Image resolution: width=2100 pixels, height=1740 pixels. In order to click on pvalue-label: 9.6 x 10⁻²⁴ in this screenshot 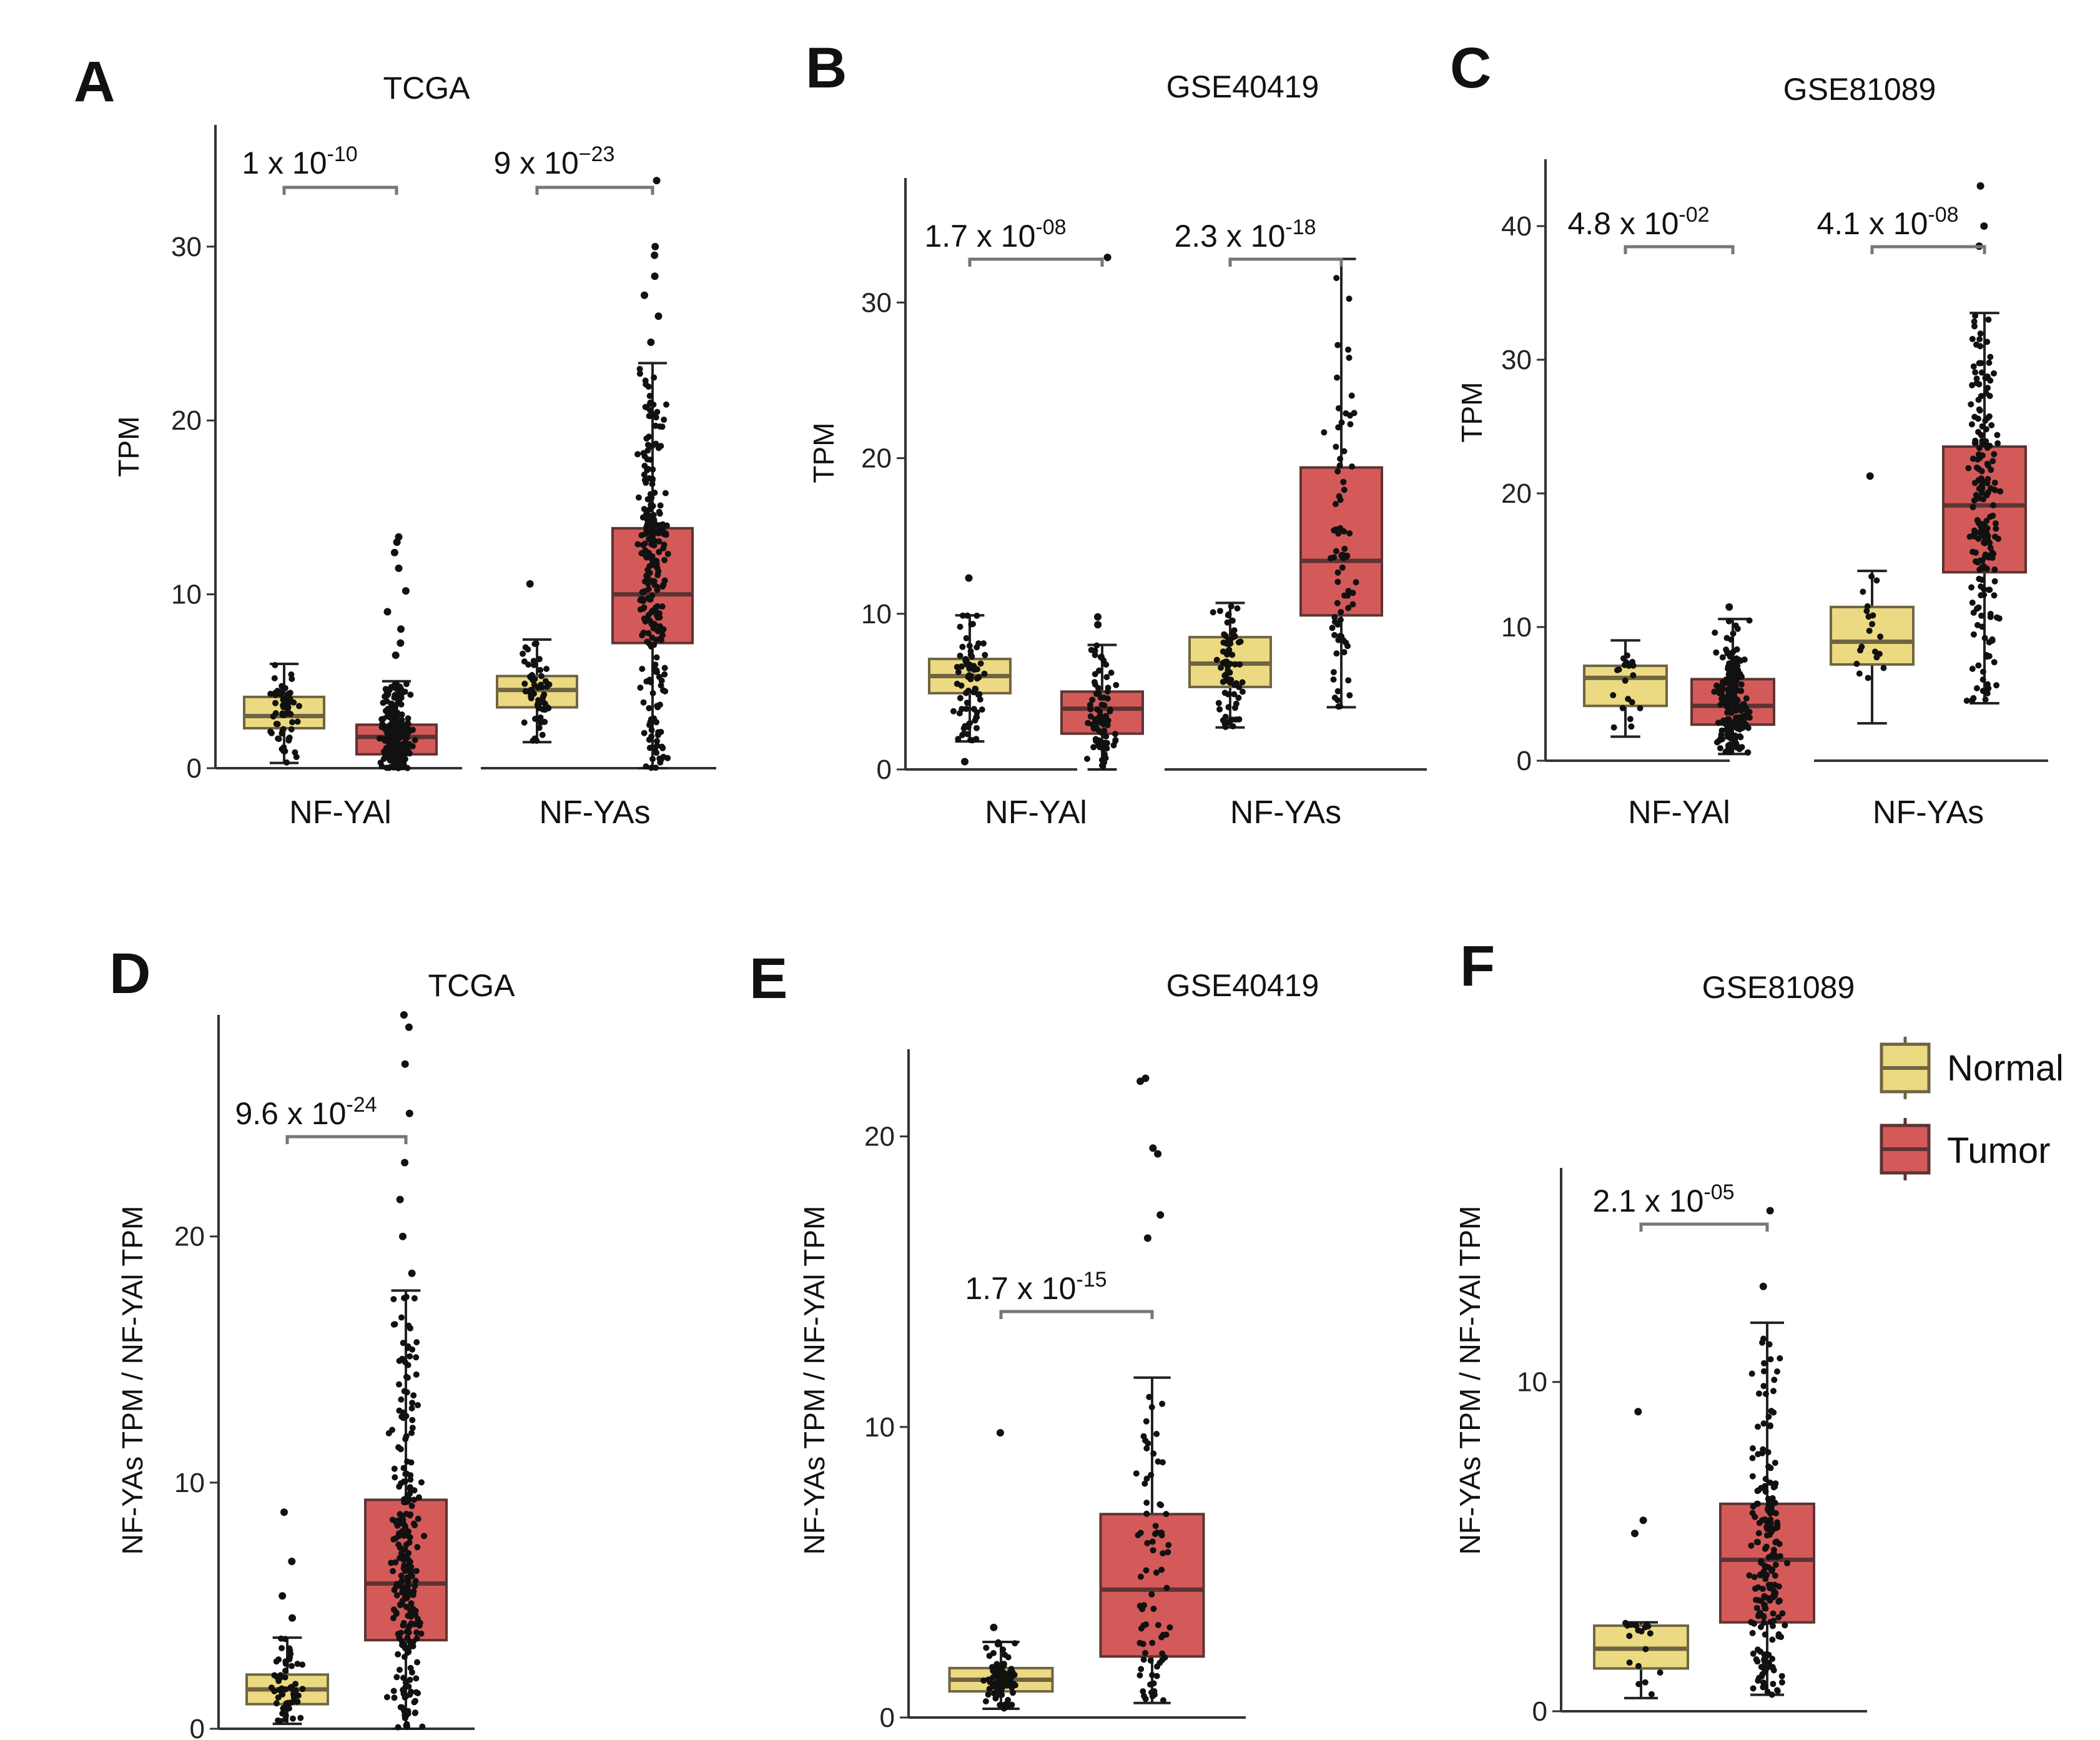, I will do `click(306, 1112)`.